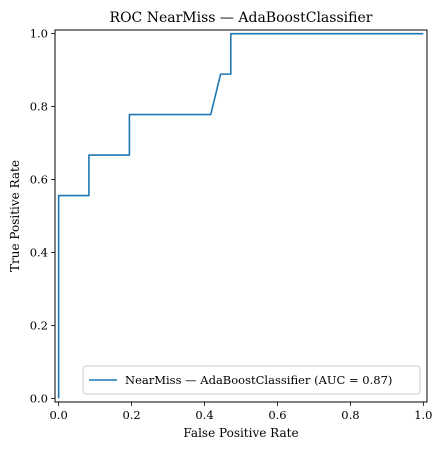 The height and width of the screenshot is (449, 440). Describe the element at coordinates (241, 18) in the screenshot. I see `chart-title: ROC NearMiss — AdaBoostClassifier` at that location.